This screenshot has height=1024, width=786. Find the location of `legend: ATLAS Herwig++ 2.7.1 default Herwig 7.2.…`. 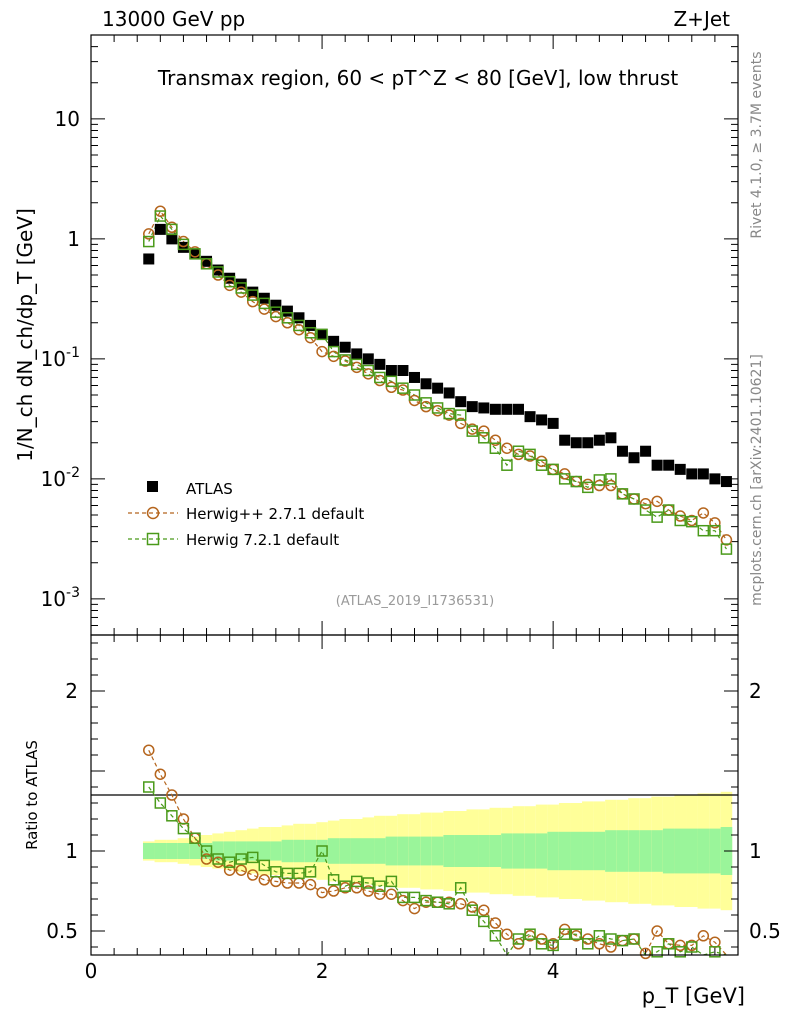

legend: ATLAS Herwig++ 2.7.1 default Herwig 7.2.… is located at coordinates (246, 514).